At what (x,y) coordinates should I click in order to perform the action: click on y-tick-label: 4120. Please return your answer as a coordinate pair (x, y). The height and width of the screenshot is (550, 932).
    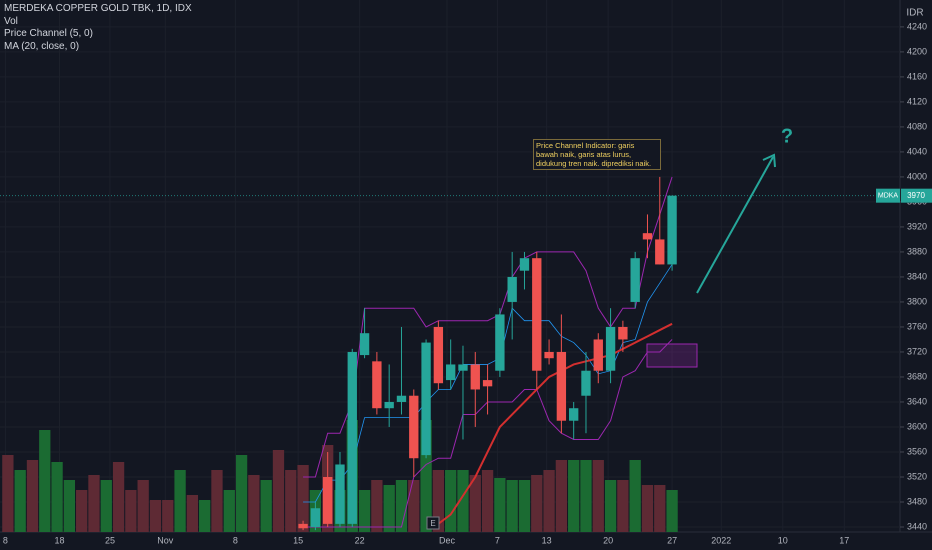
    Looking at the image, I should click on (917, 101).